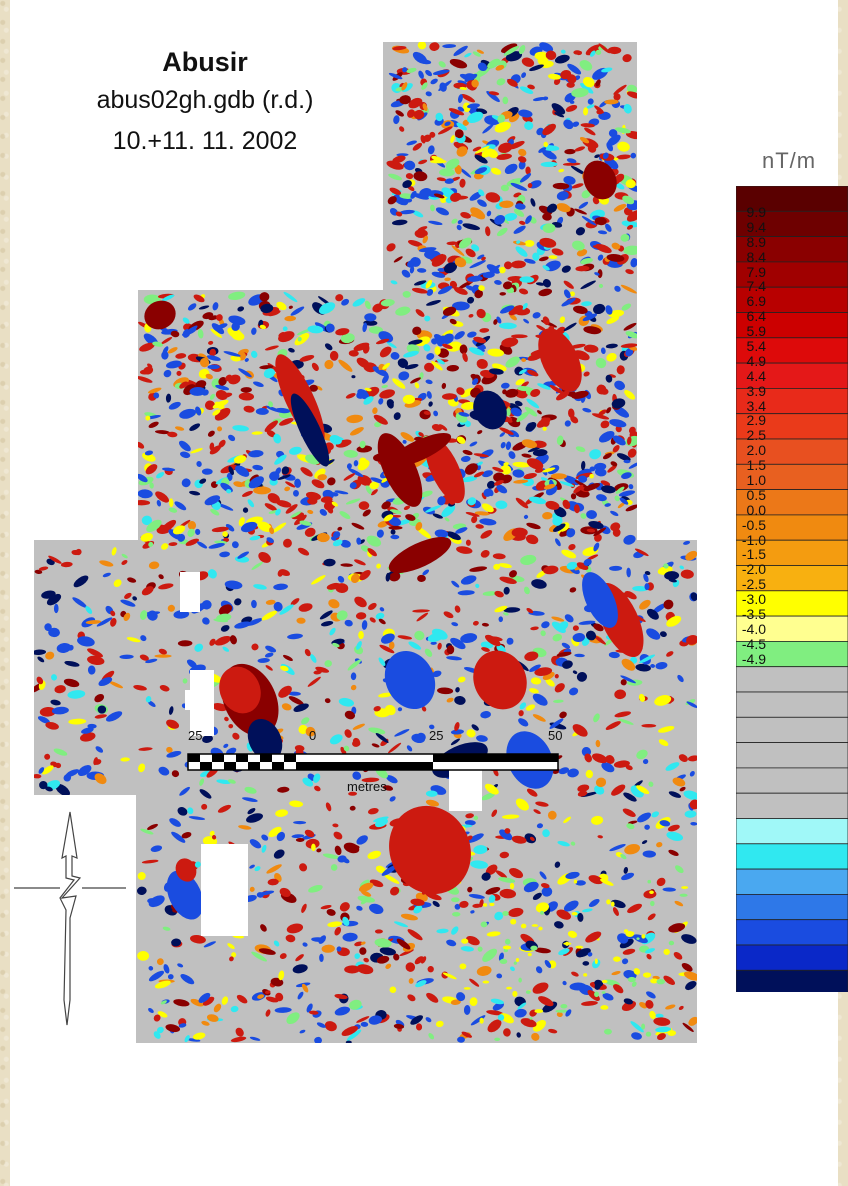  Describe the element at coordinates (206, 766) in the screenshot. I see `scale-bar-segment` at that location.